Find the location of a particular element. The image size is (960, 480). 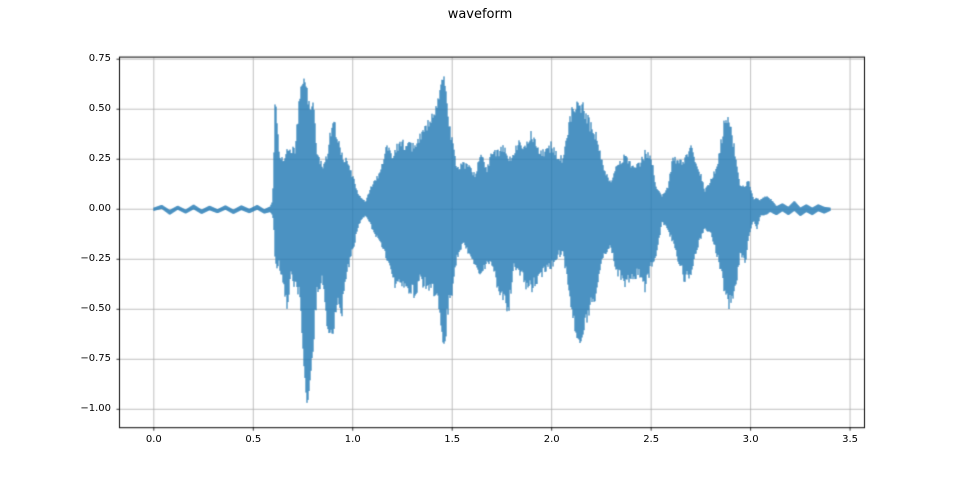

y-tick-label: −0.25 is located at coordinates (95, 259).